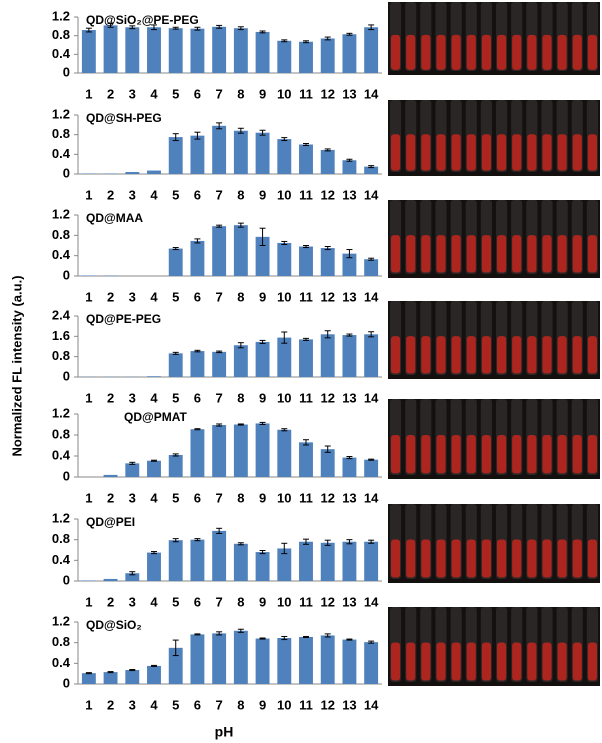 The width and height of the screenshot is (602, 743). What do you see at coordinates (114, 218) in the screenshot?
I see `chart-title: QD@MAA` at bounding box center [114, 218].